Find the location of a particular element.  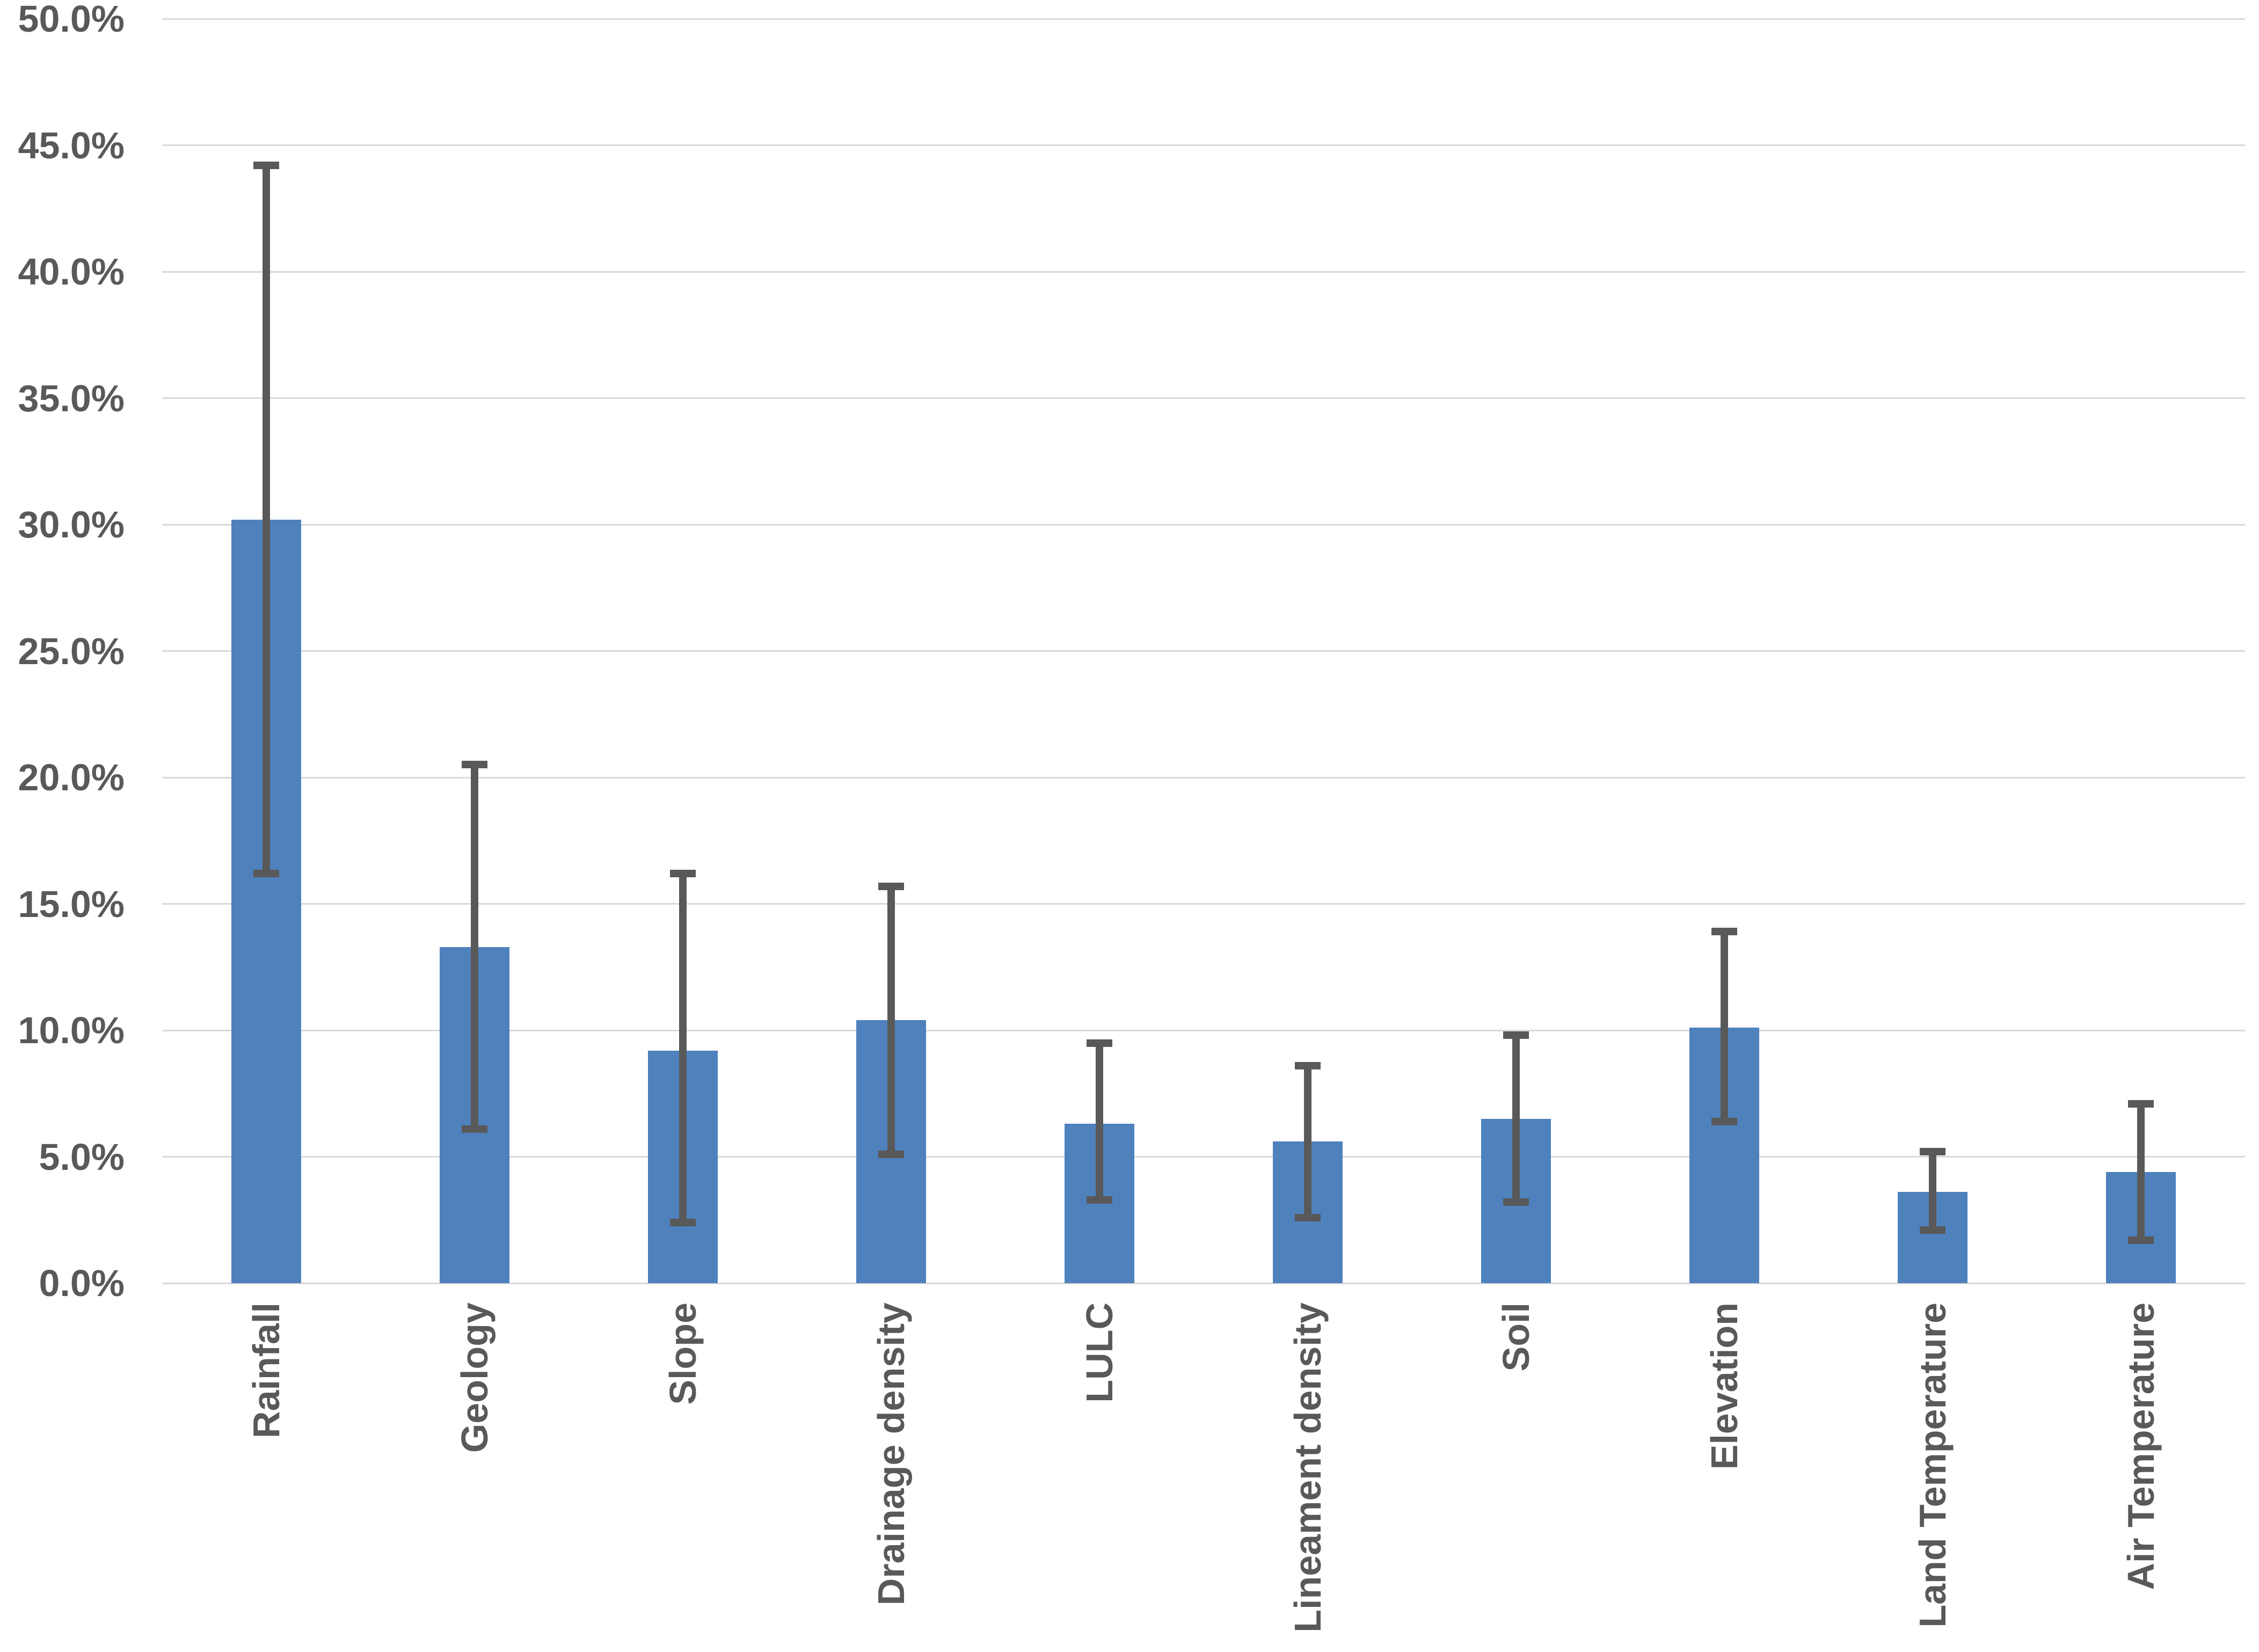

x-category-label-land-temperature: Land Temperature is located at coordinates (1933, 1465).